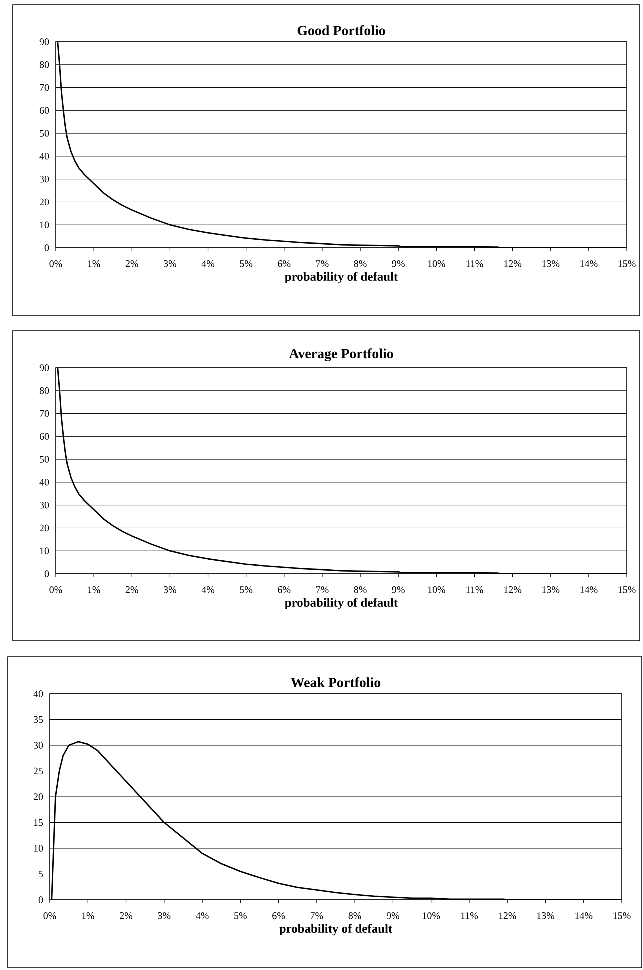 This screenshot has height=970, width=643. Describe the element at coordinates (342, 31) in the screenshot. I see `chart-title: Good Portfolio` at that location.